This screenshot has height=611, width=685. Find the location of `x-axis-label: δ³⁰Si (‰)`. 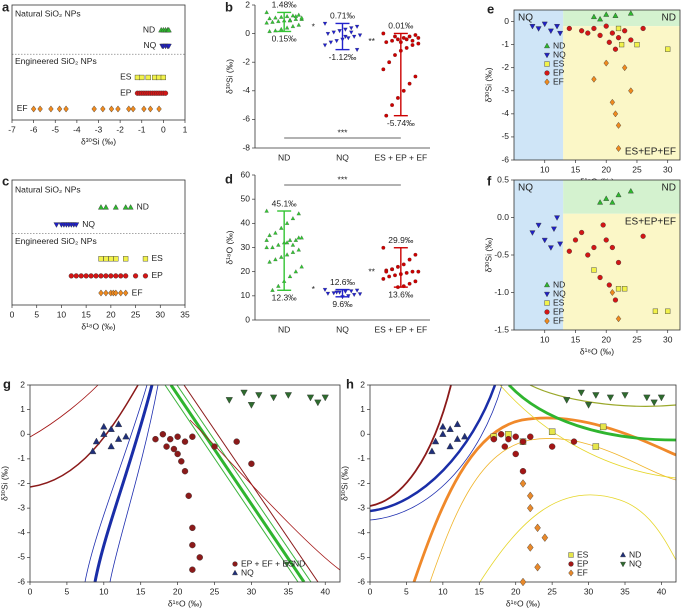

x-axis-label: δ³⁰Si (‰) is located at coordinates (98, 141).